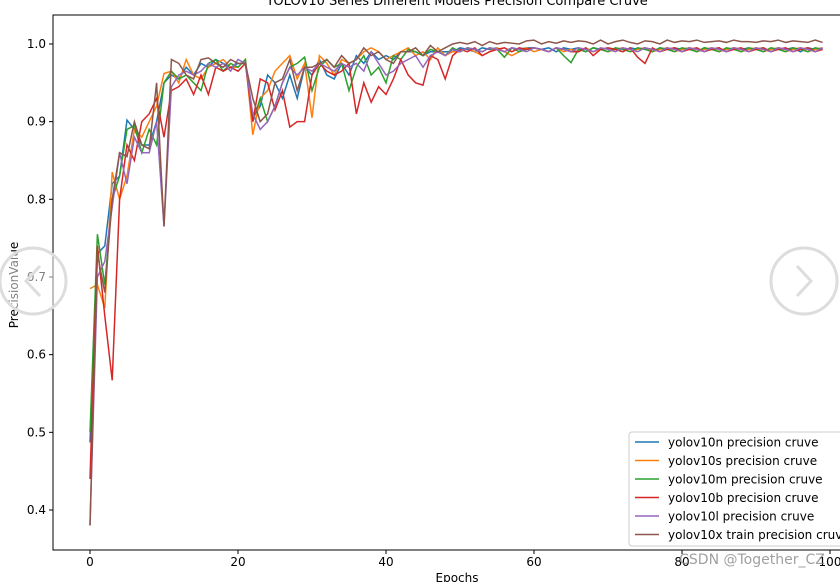 The width and height of the screenshot is (840, 582). Describe the element at coordinates (533, 562) in the screenshot. I see `x-tick-label: 60` at that location.